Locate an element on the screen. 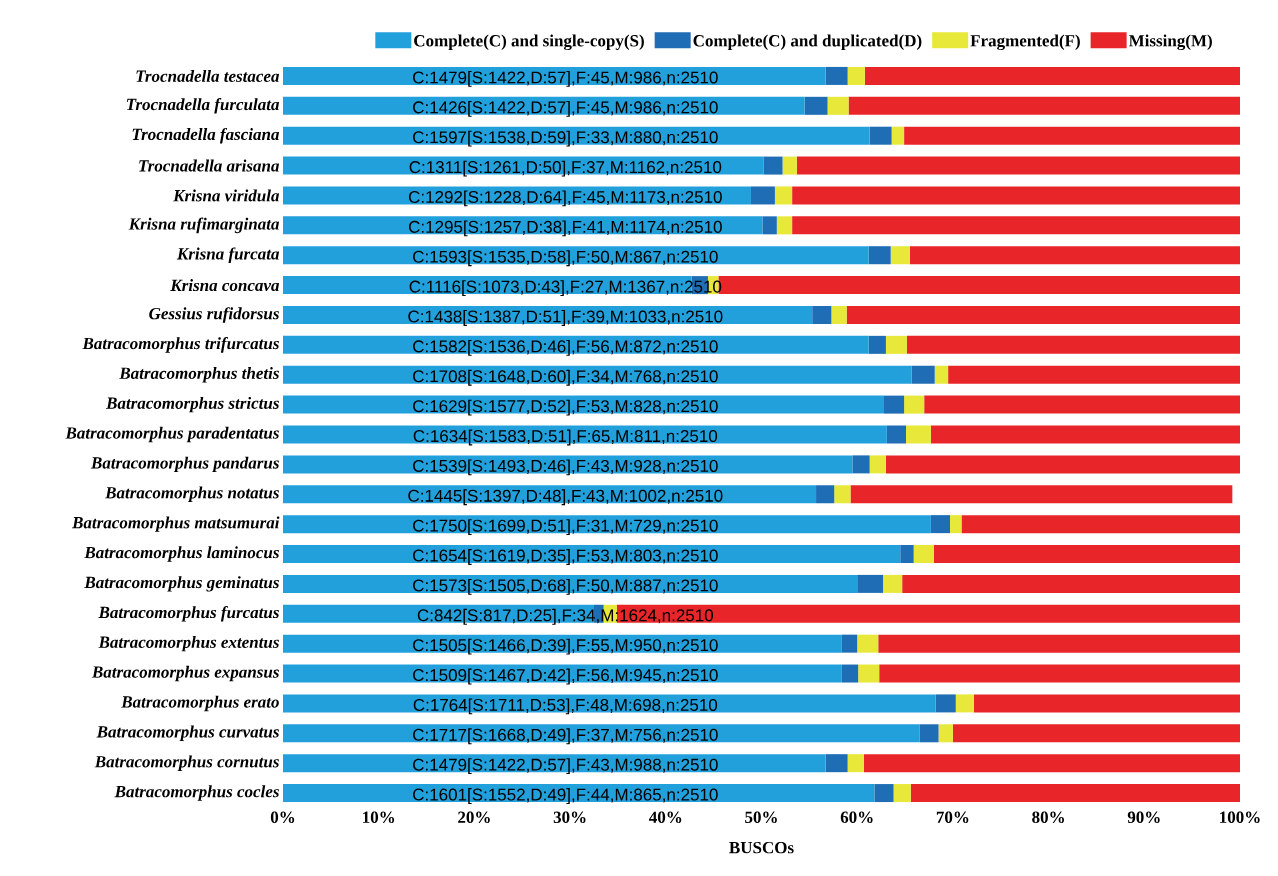 Image resolution: width=1278 pixels, height=876 pixels. annotation: C:1634[S:1583,D:51],F:65,M:811,n:2510 is located at coordinates (565, 437).